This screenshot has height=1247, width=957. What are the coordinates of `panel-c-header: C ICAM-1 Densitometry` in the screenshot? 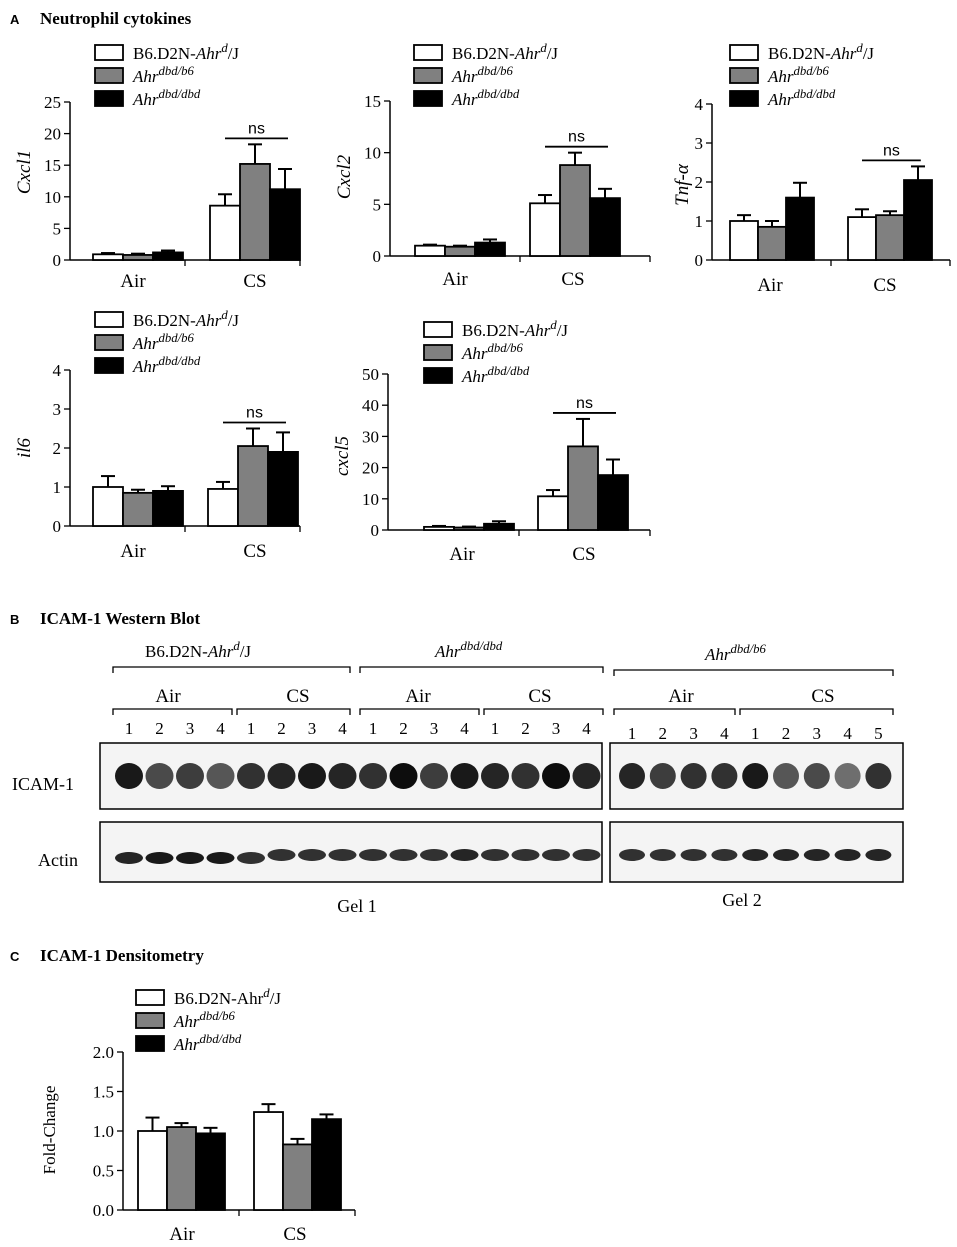 It's located at (107, 955).